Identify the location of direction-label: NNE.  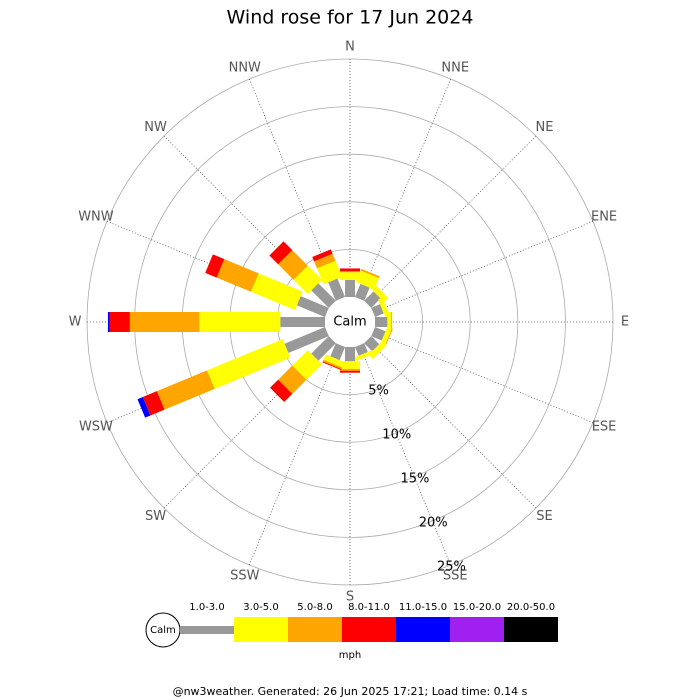
(455, 67).